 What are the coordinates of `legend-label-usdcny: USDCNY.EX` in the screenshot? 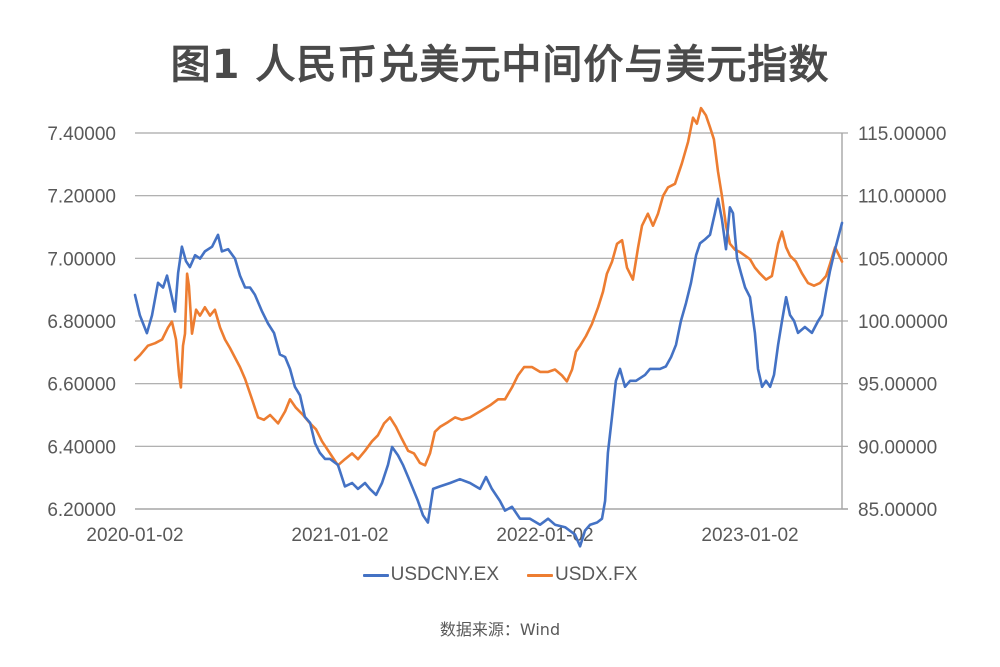 It's located at (445, 574).